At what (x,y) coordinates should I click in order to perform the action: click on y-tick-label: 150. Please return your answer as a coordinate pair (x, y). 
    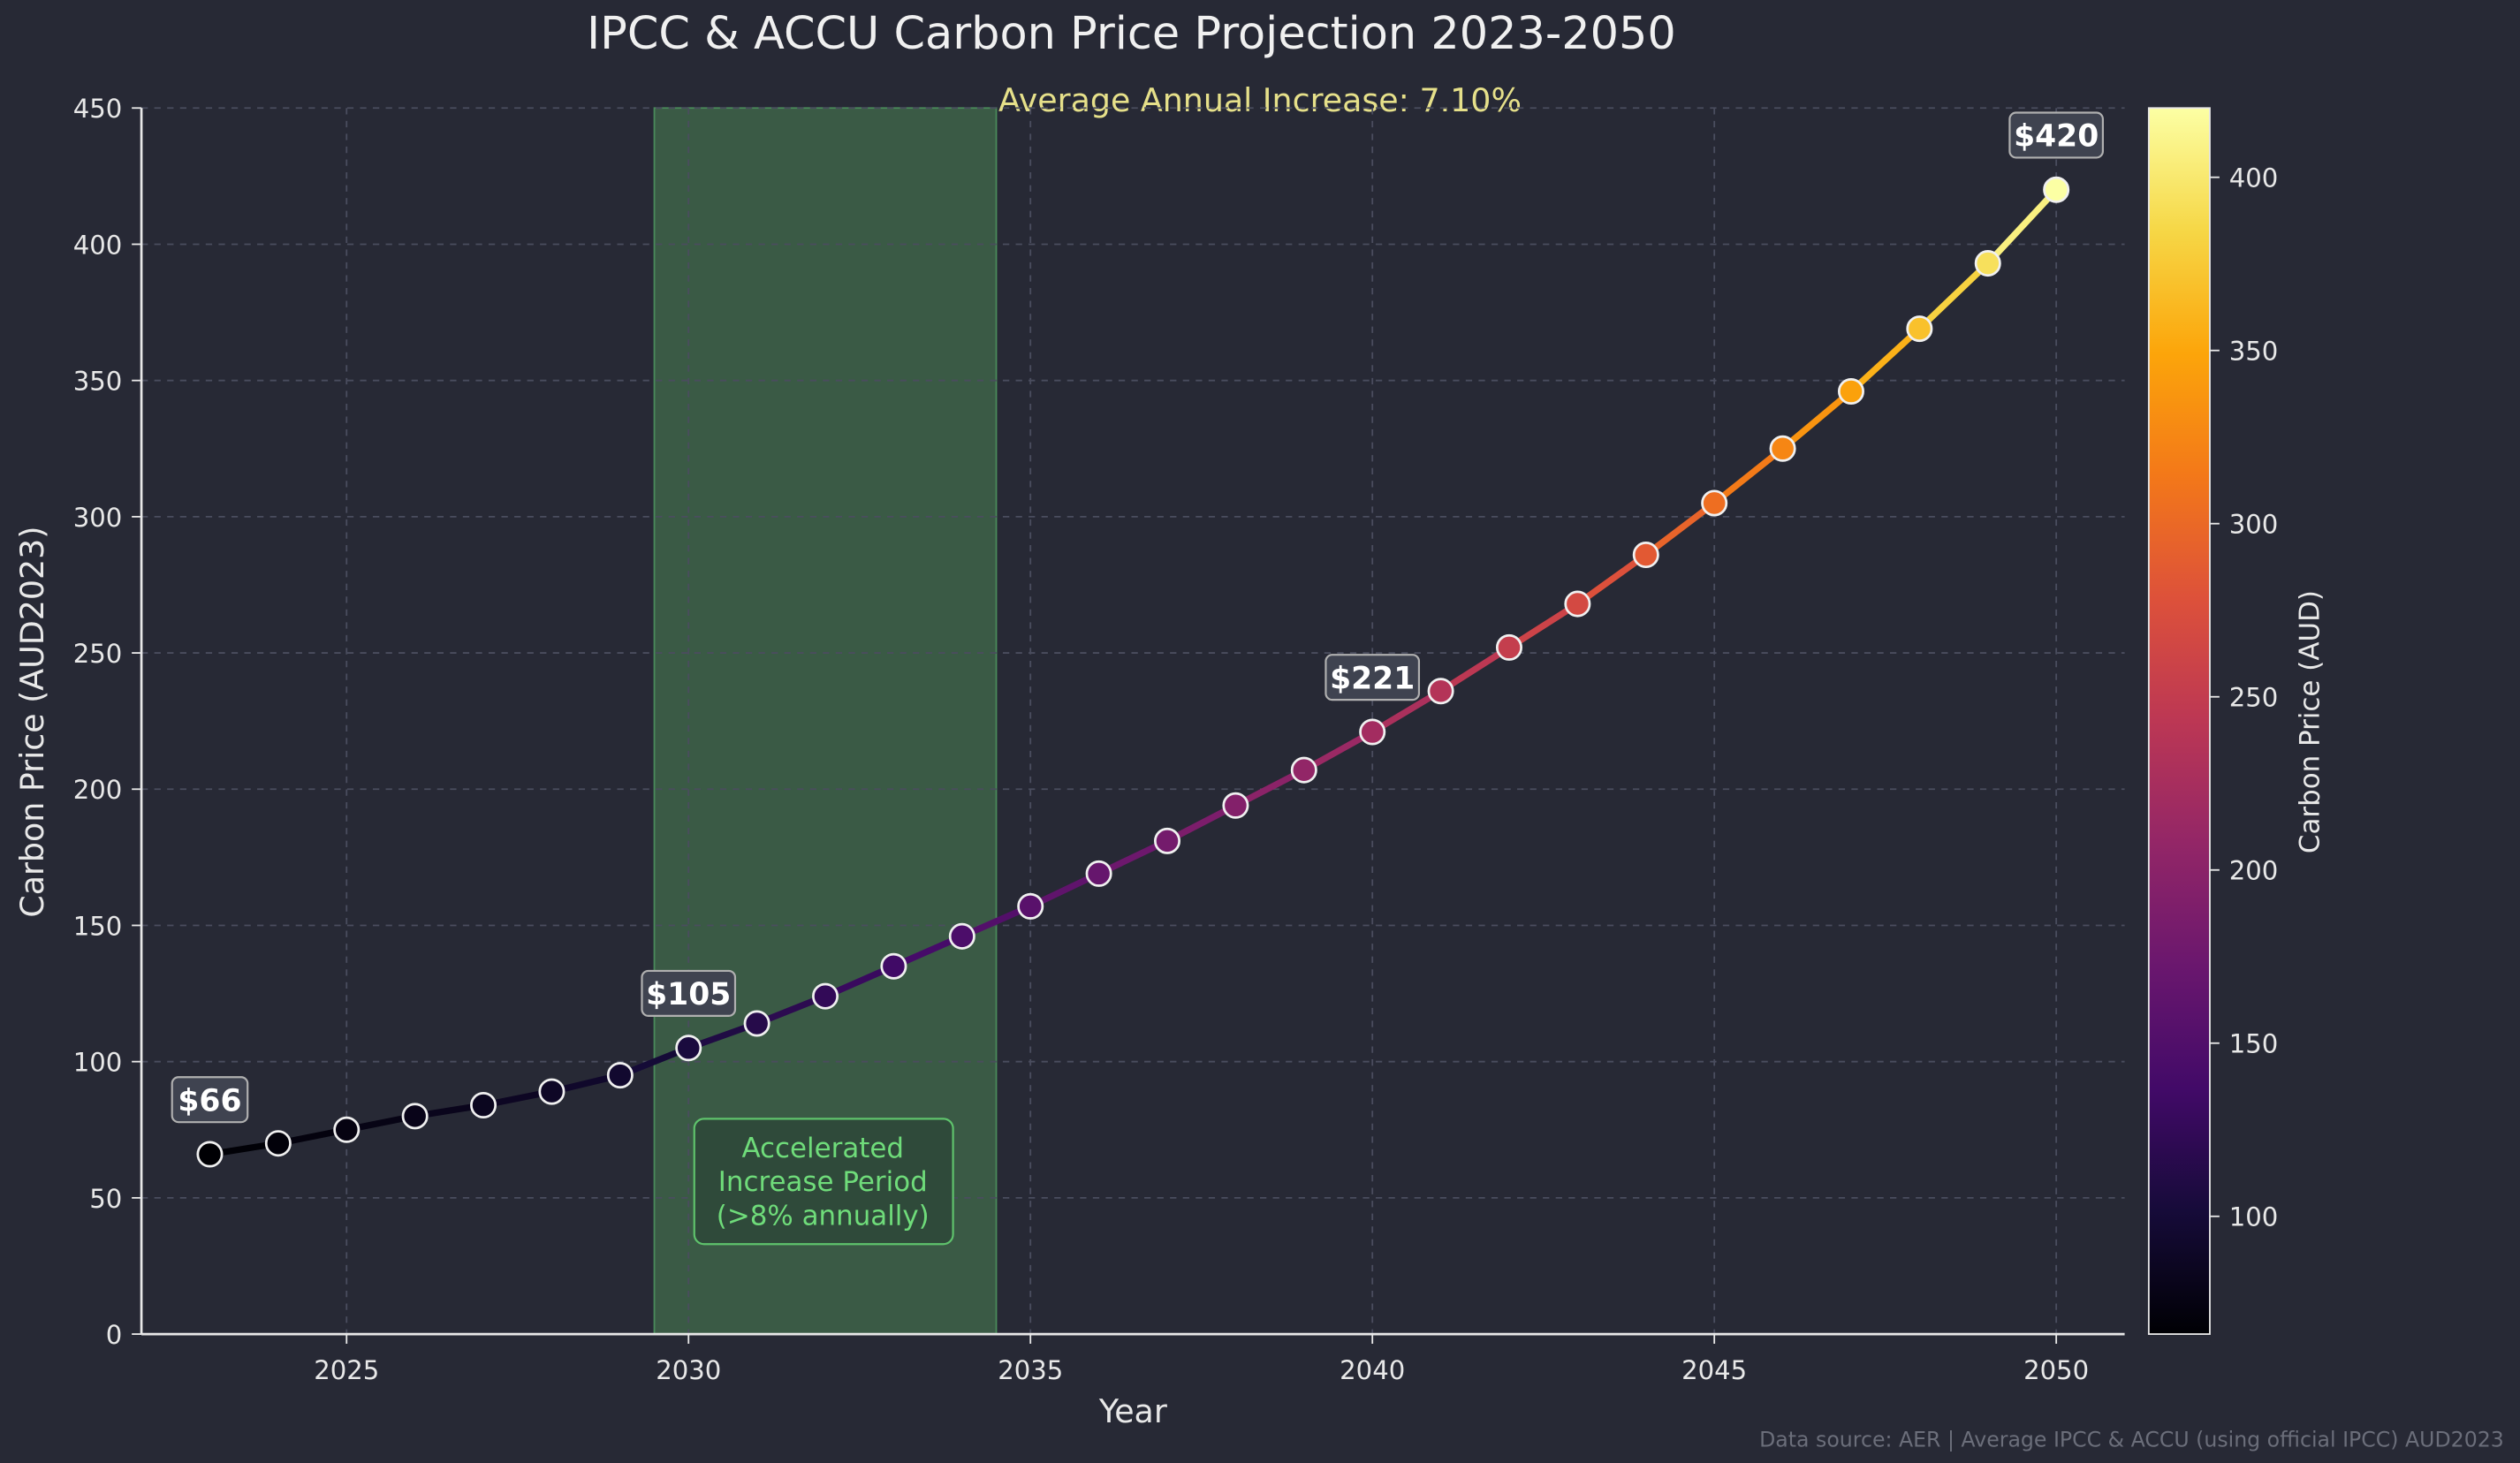
    Looking at the image, I should click on (98, 926).